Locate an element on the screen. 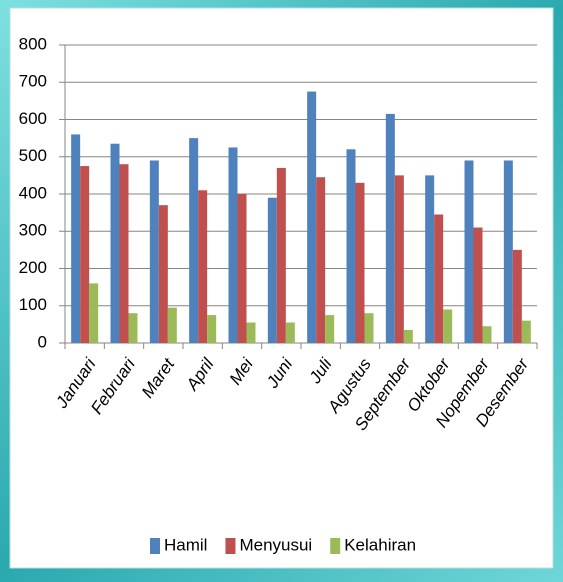 The image size is (563, 582). legend-label: Hamil is located at coordinates (185, 544).